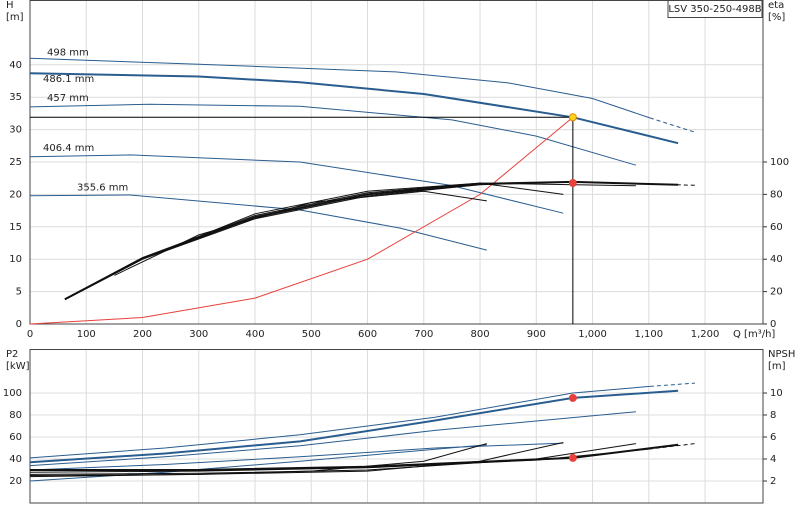 This screenshot has width=800, height=520. I want to click on x-tick-label: 100, so click(86, 334).